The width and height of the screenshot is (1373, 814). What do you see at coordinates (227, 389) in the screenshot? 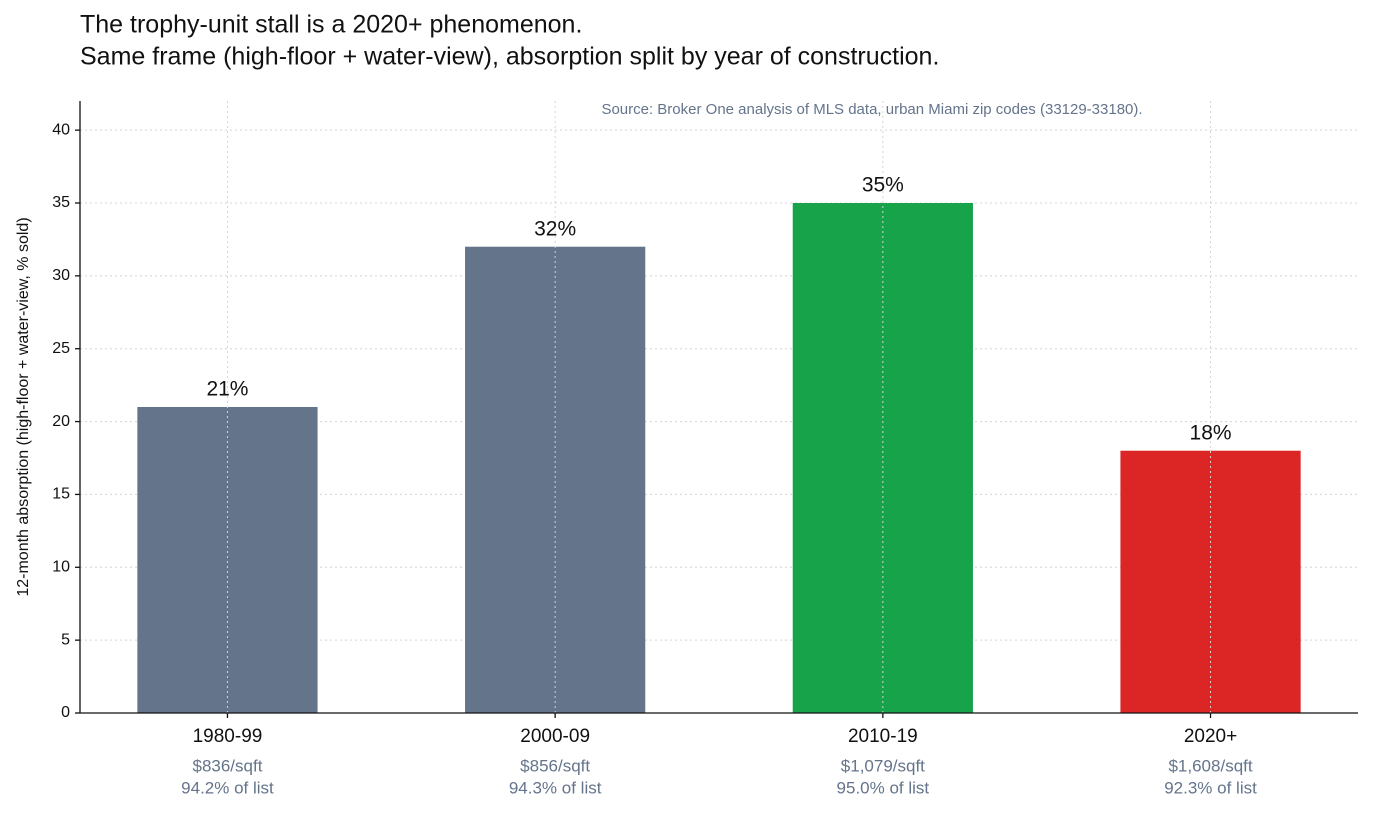
I see `value-label: 21%` at bounding box center [227, 389].